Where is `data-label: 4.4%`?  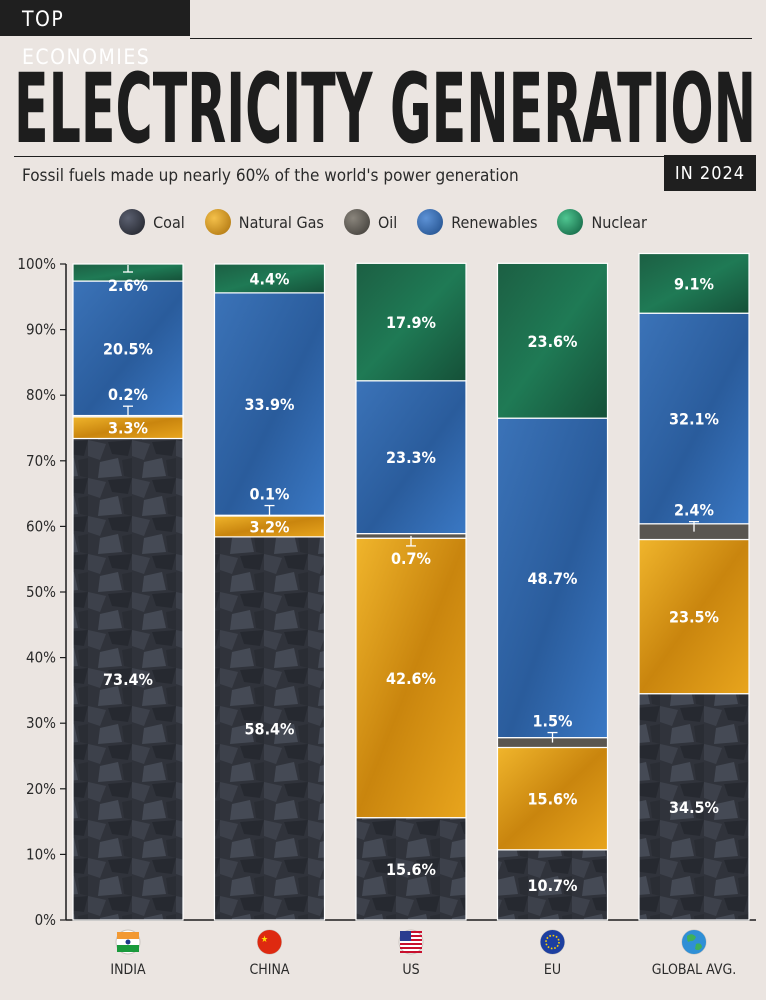
data-label: 4.4% is located at coordinates (270, 278).